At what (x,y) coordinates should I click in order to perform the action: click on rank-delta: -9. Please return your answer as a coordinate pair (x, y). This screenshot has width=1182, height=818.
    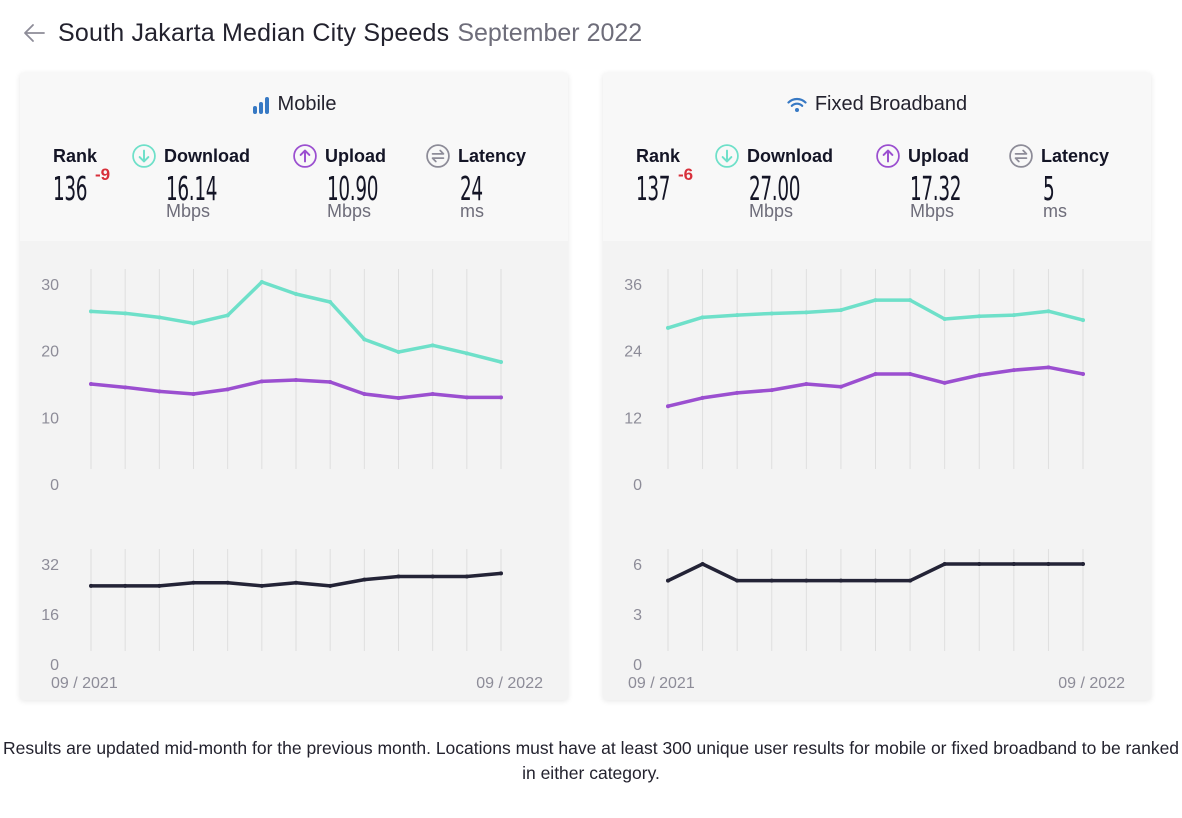
    Looking at the image, I should click on (103, 174).